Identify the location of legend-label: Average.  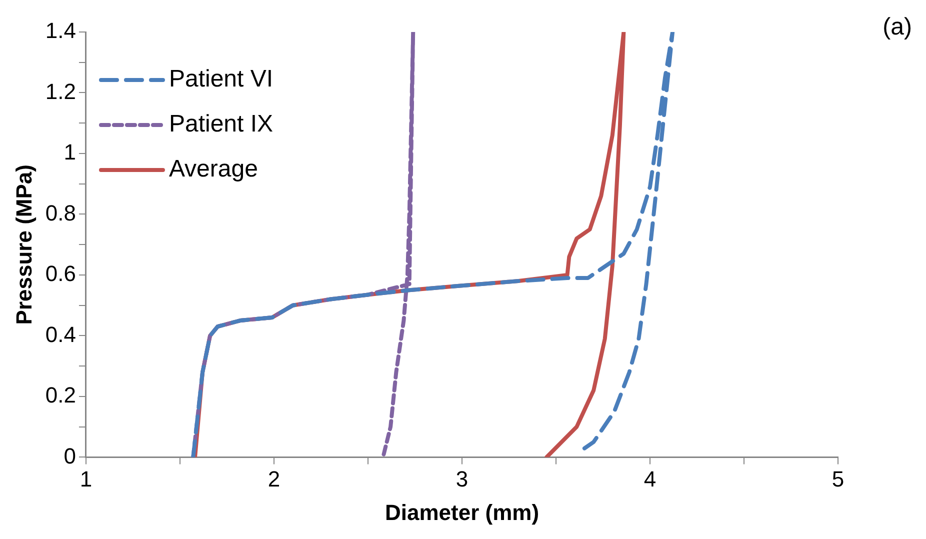
(213, 169).